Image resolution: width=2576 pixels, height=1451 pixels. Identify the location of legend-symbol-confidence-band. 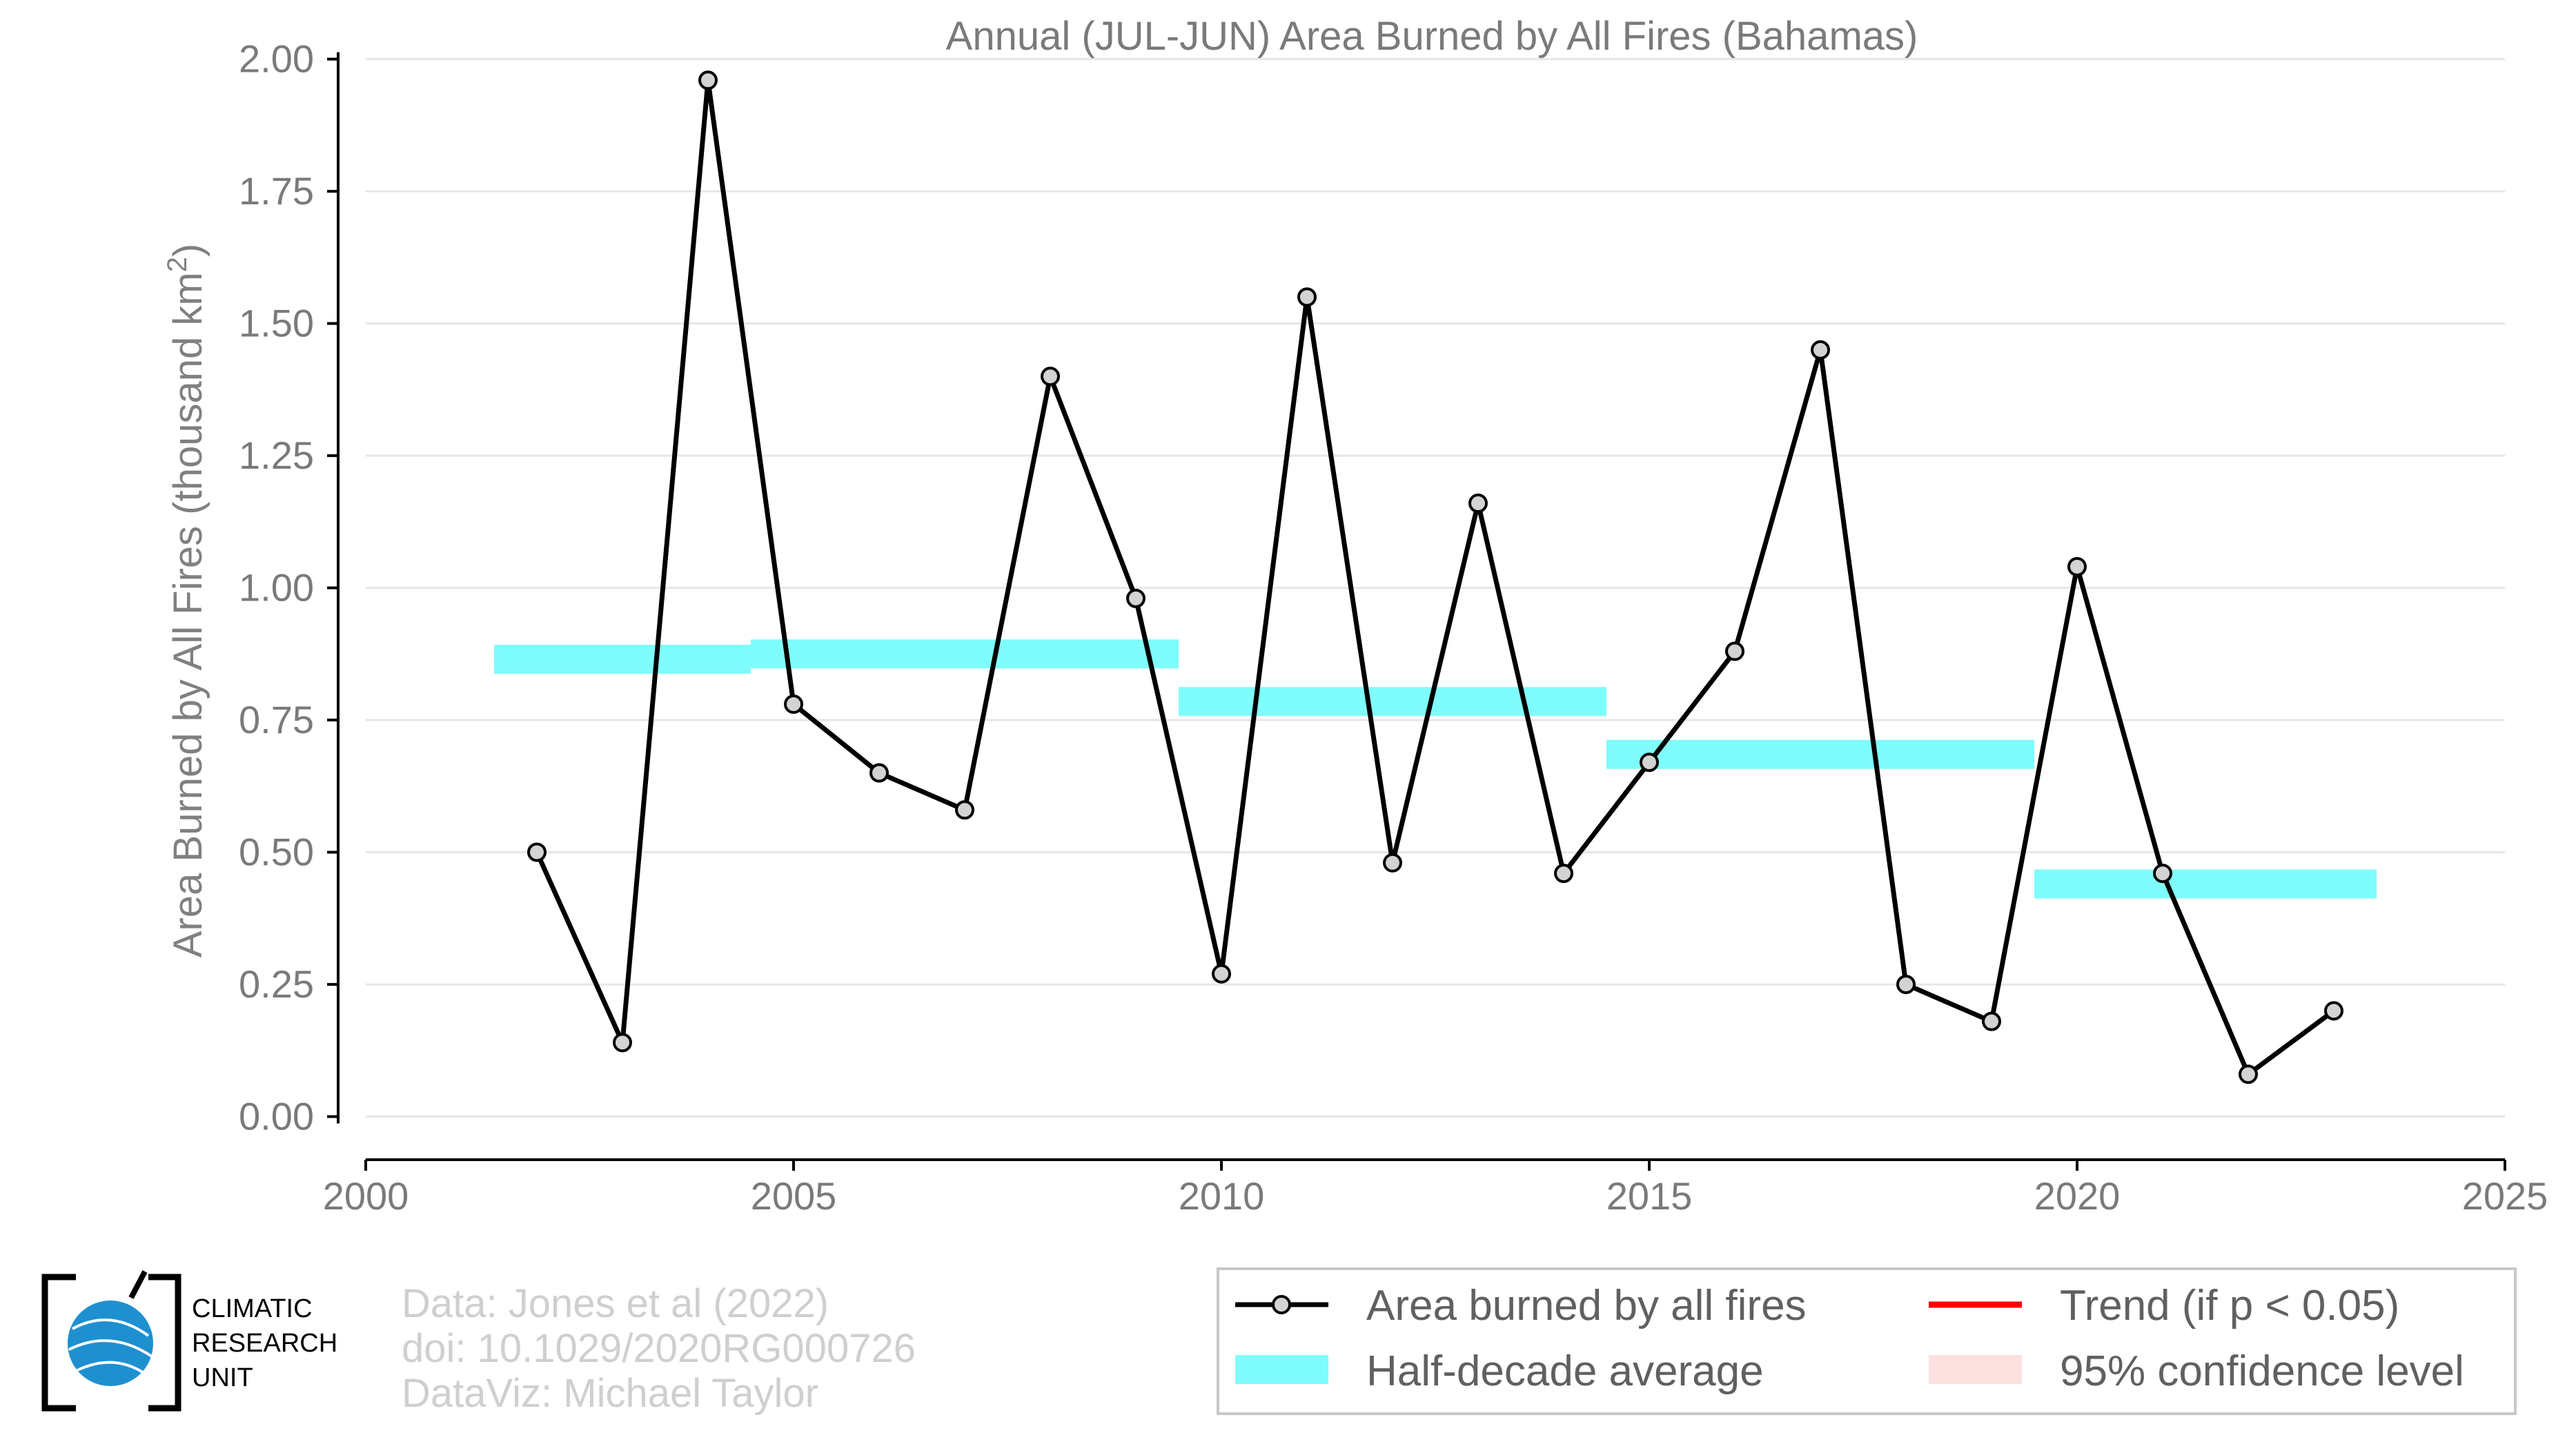
(1975, 1370).